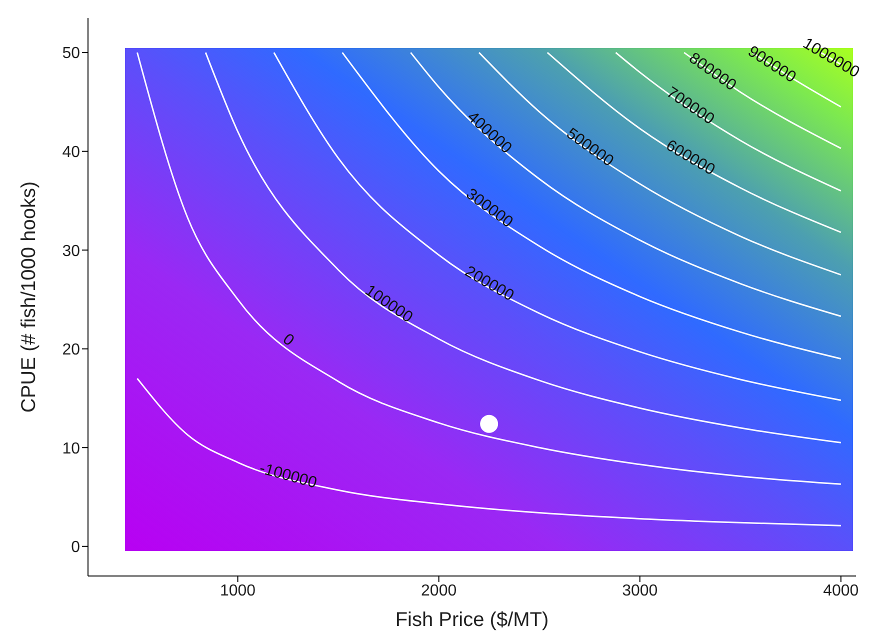 The image size is (894, 644). What do you see at coordinates (71, 251) in the screenshot?
I see `y-tick-label: 30` at bounding box center [71, 251].